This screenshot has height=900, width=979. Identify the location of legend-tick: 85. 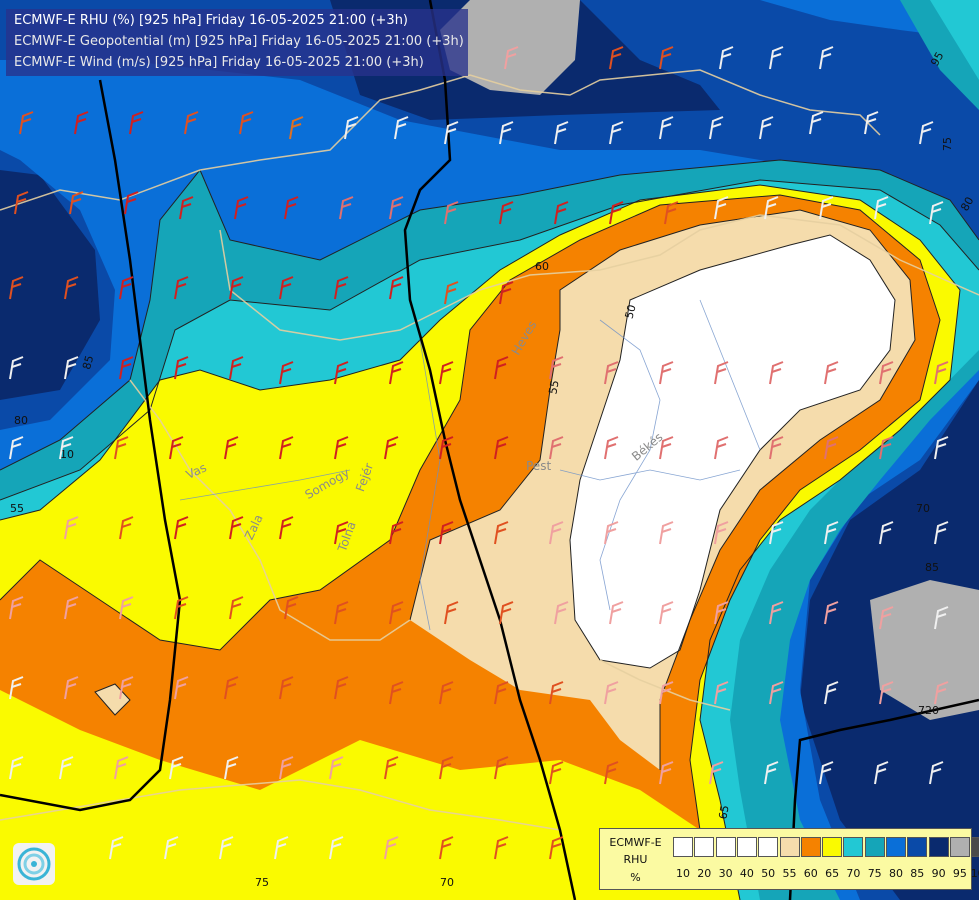
(917, 873).